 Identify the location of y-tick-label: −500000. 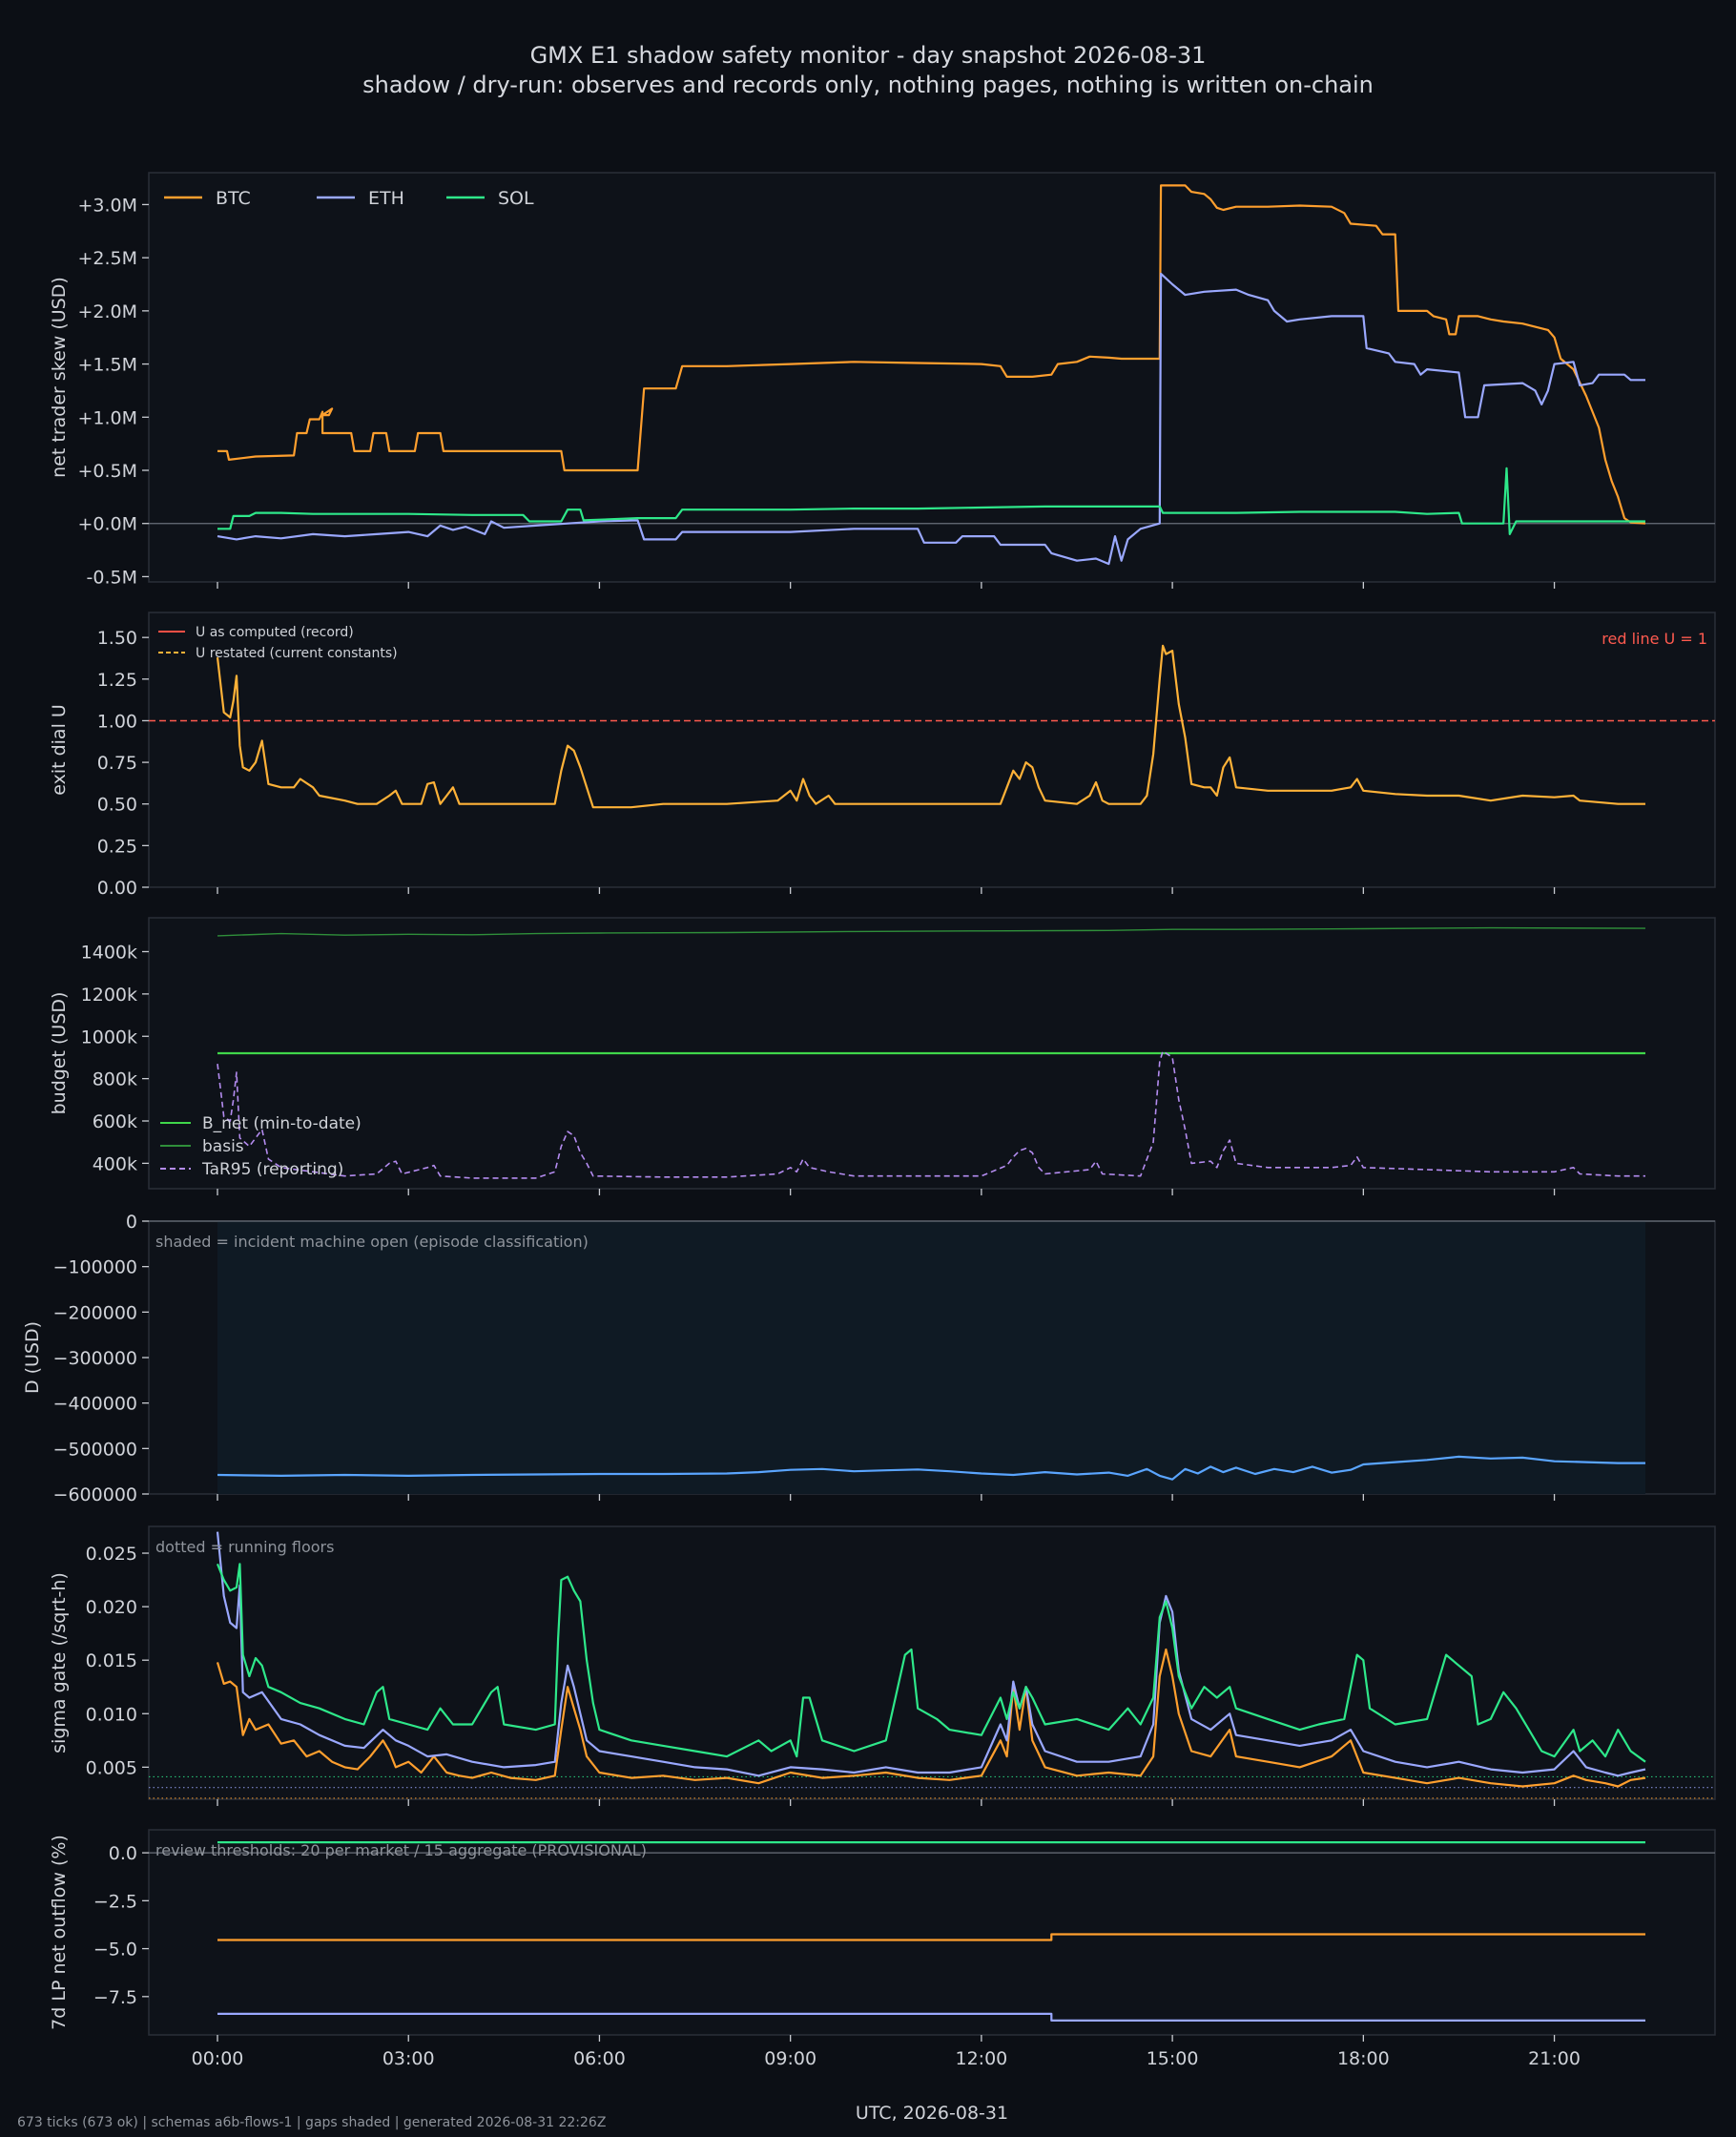
(95, 1449).